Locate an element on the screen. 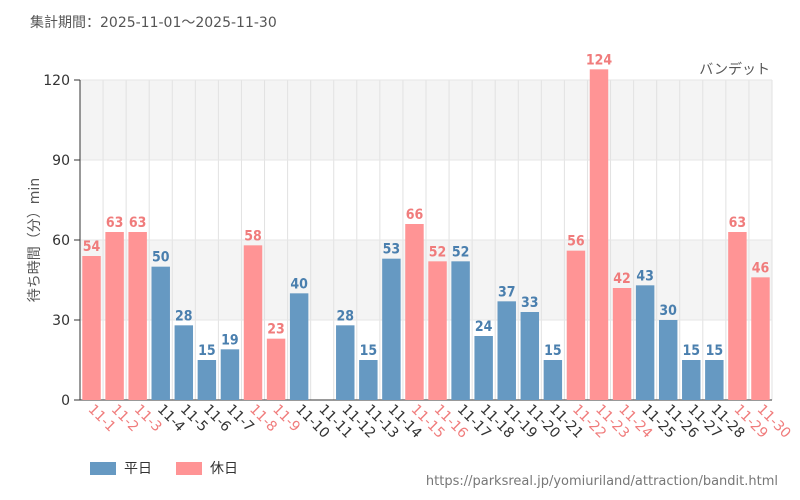  bar-value-label: 43 is located at coordinates (645, 276).